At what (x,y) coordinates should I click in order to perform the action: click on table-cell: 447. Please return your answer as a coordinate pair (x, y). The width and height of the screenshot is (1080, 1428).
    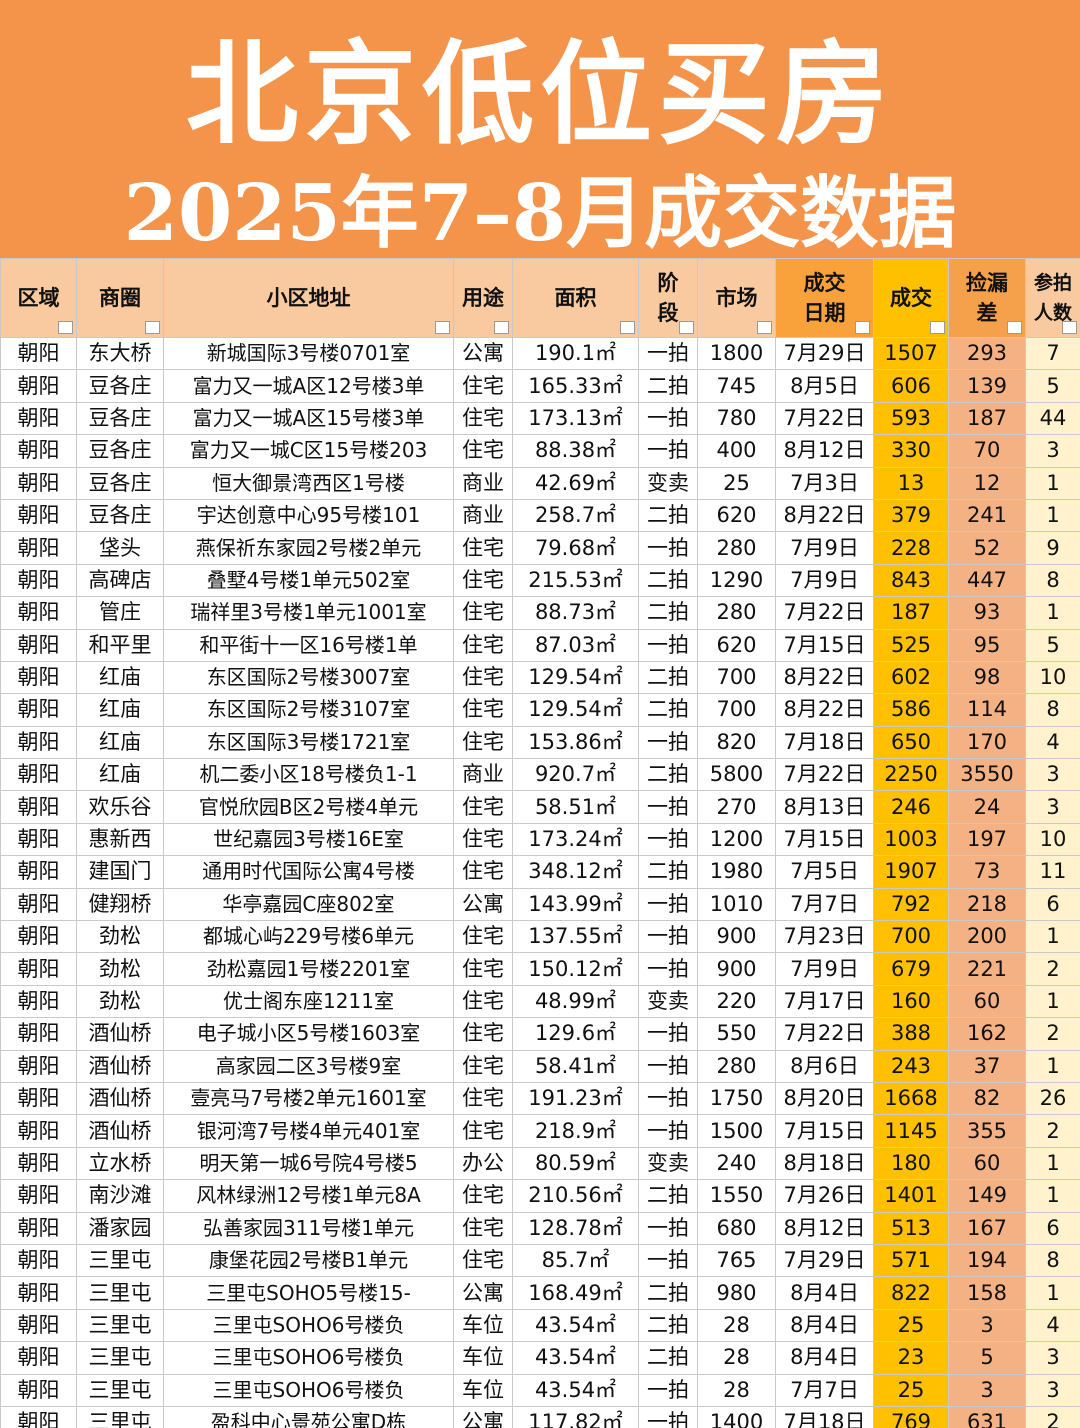
    Looking at the image, I should click on (987, 580).